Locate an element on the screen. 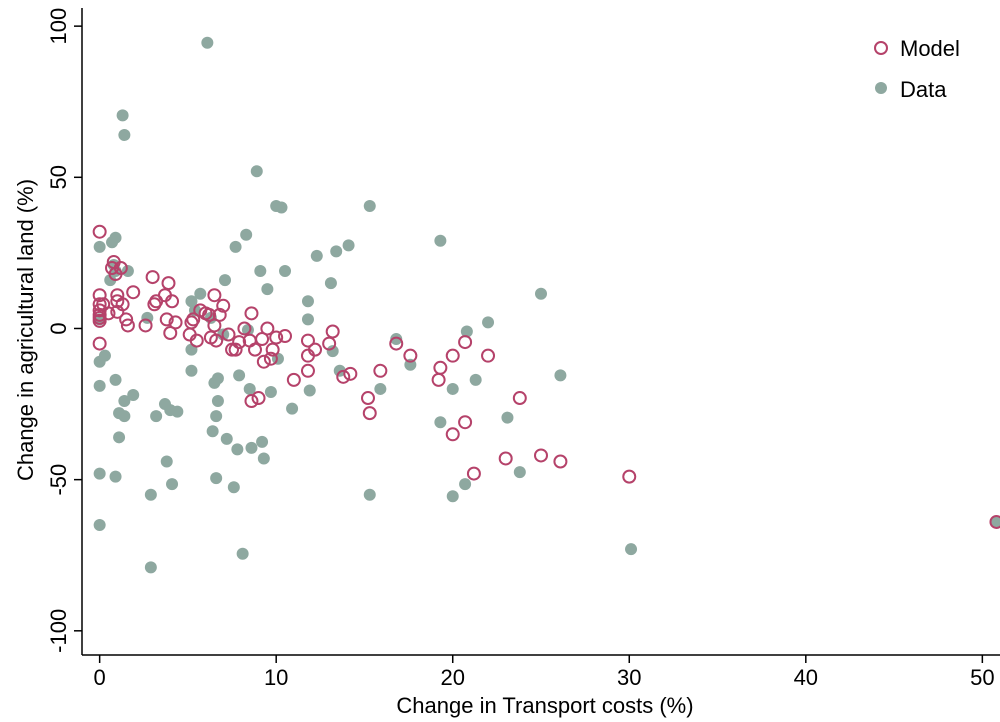 The height and width of the screenshot is (722, 1000). y-tick-label: -50 is located at coordinates (58, 480).